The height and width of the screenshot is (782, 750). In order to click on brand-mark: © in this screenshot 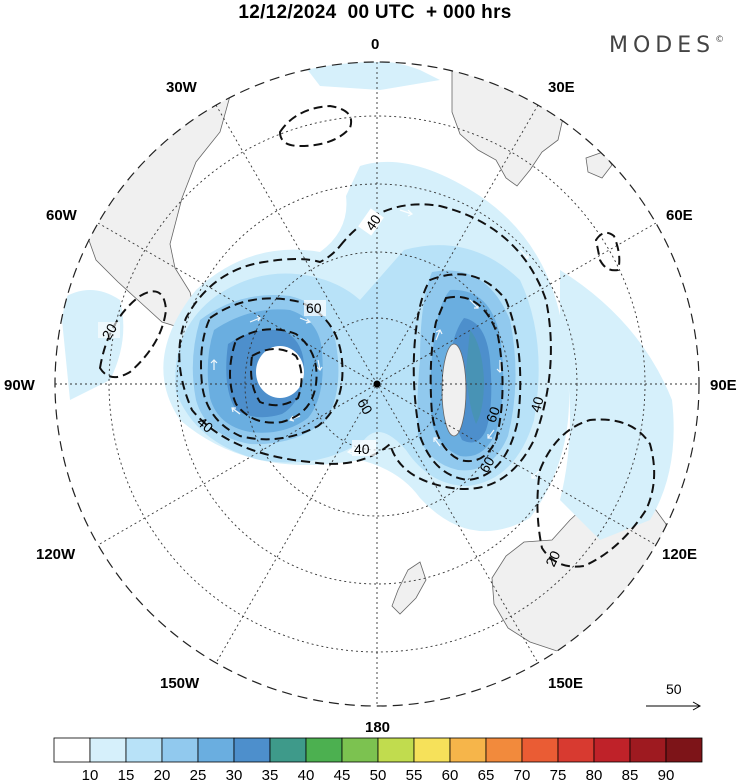, I will do `click(720, 40)`.